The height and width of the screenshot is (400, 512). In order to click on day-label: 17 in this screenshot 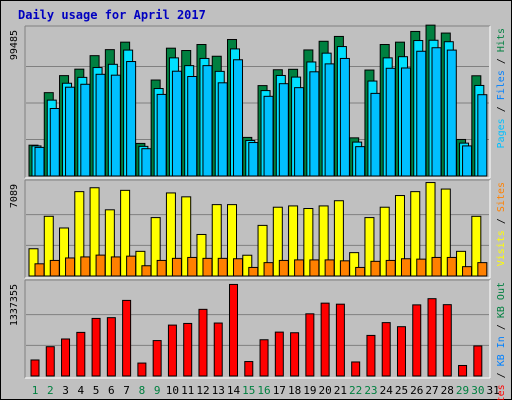, I will do `click(279, 390)`.